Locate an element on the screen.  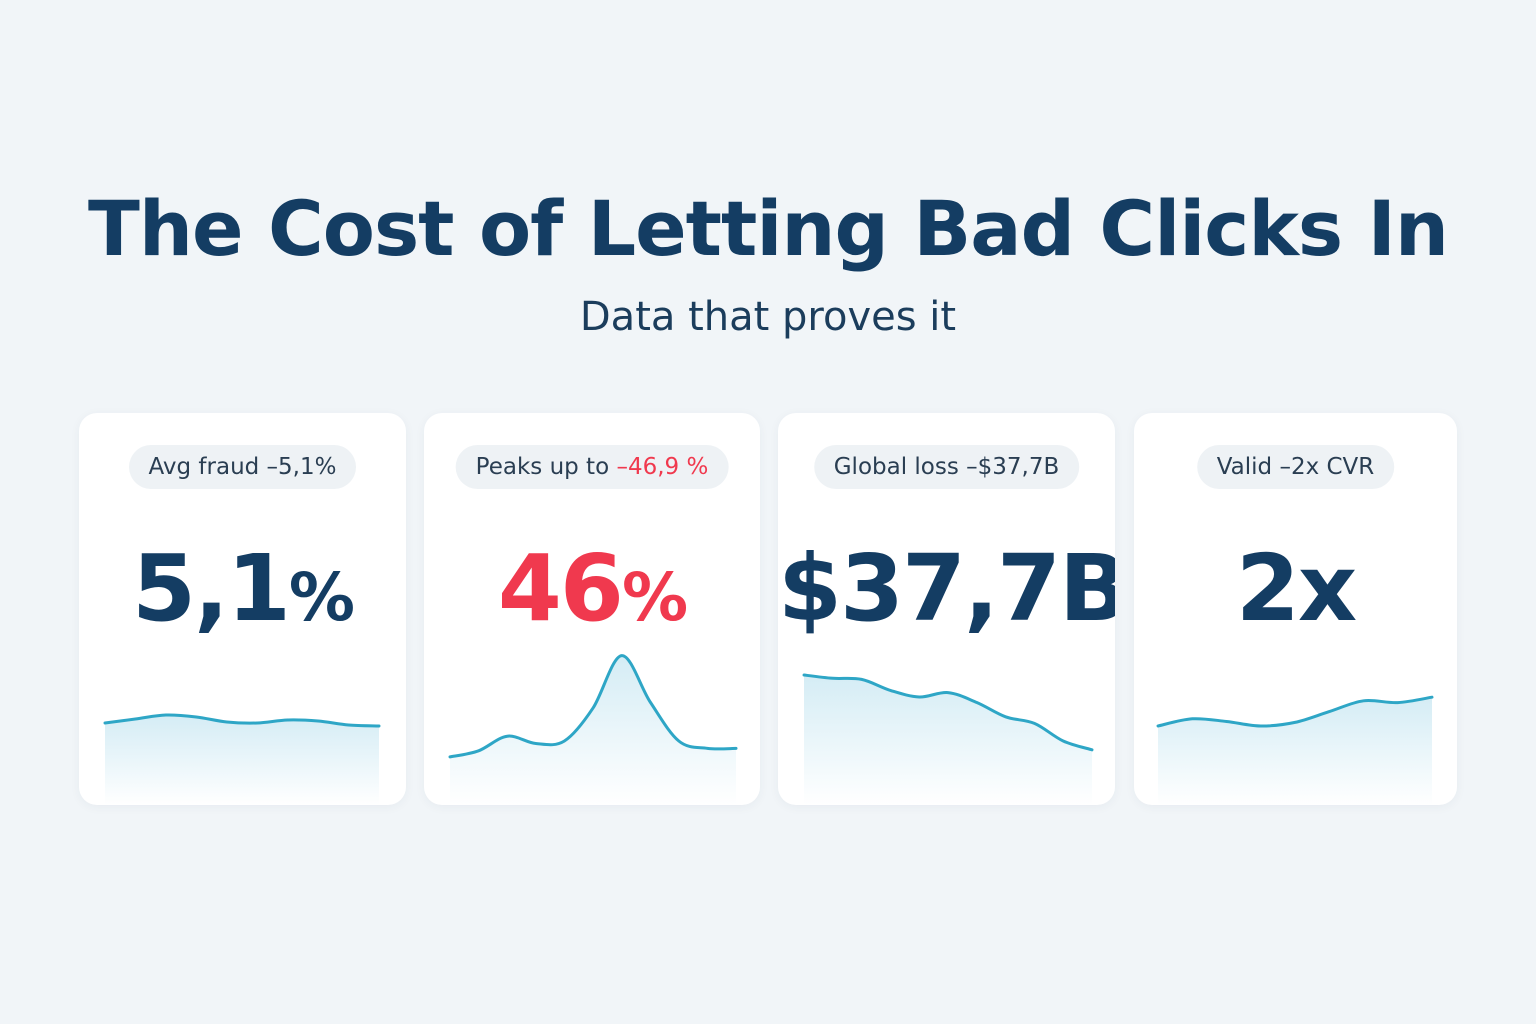
stat-value-number: $37,7B is located at coordinates (946, 588).